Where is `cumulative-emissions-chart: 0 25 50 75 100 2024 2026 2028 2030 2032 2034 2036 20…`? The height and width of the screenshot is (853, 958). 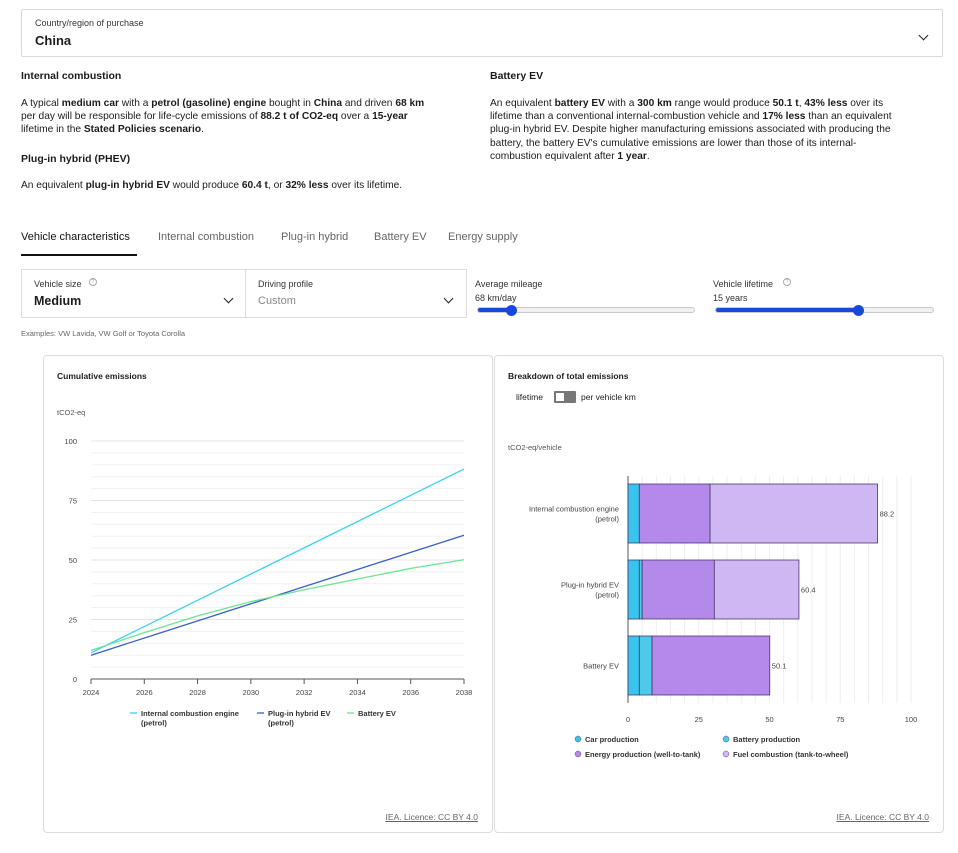 cumulative-emissions-chart: 0 25 50 75 100 2024 2026 2028 2030 2032 2034 2036 20… is located at coordinates (268, 582).